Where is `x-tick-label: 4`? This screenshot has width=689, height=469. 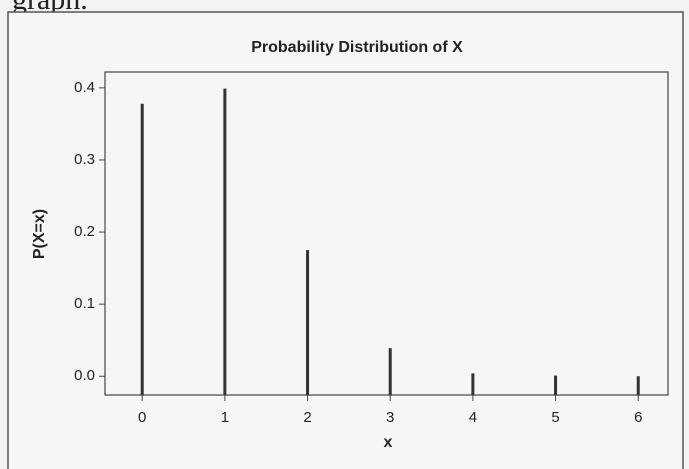 x-tick-label: 4 is located at coordinates (473, 417).